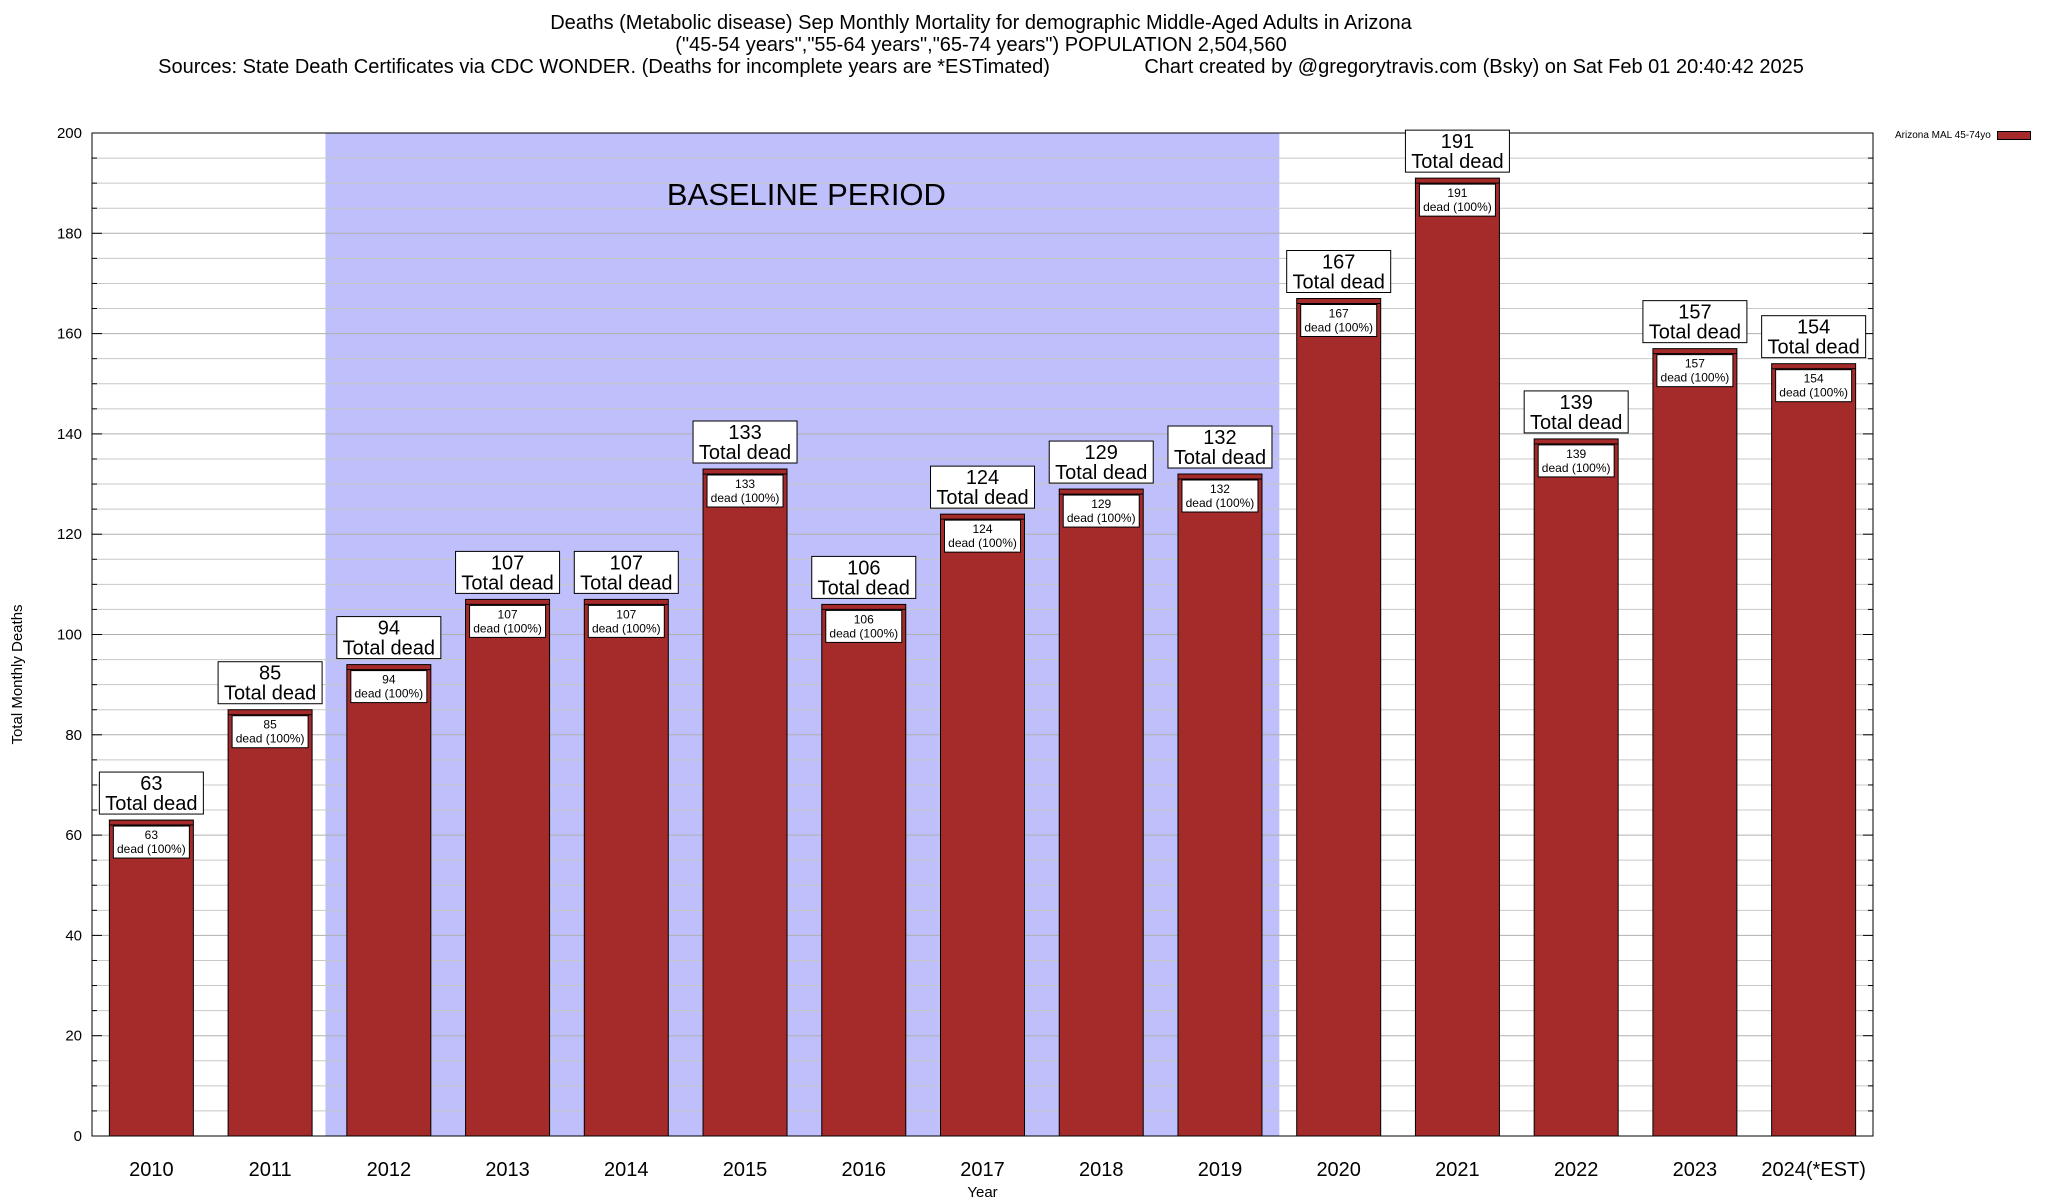 The width and height of the screenshot is (2048, 1200). Describe the element at coordinates (69, 434) in the screenshot. I see `y-tick-label: 140` at that location.